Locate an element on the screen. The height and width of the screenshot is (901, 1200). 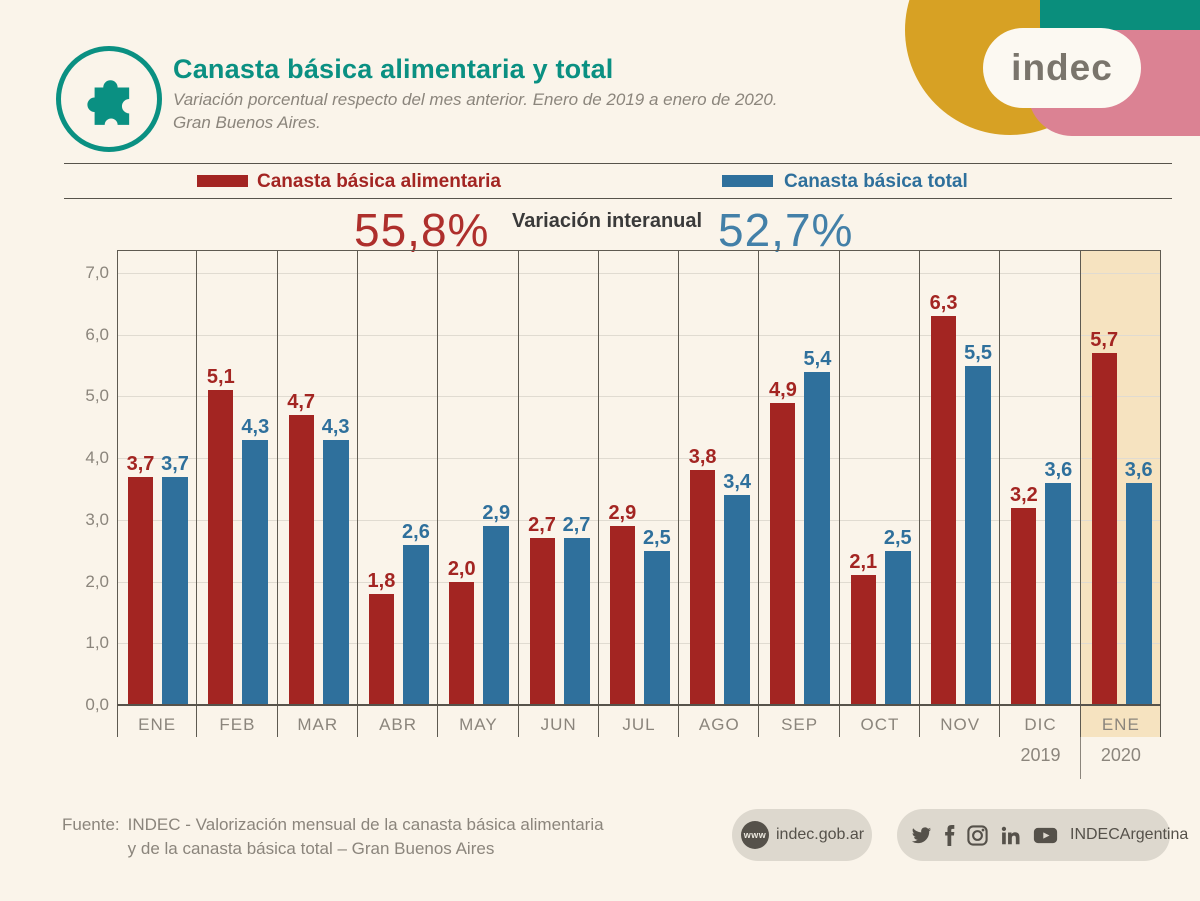
value-label-cba-11: 3,2 is located at coordinates (1023, 494).